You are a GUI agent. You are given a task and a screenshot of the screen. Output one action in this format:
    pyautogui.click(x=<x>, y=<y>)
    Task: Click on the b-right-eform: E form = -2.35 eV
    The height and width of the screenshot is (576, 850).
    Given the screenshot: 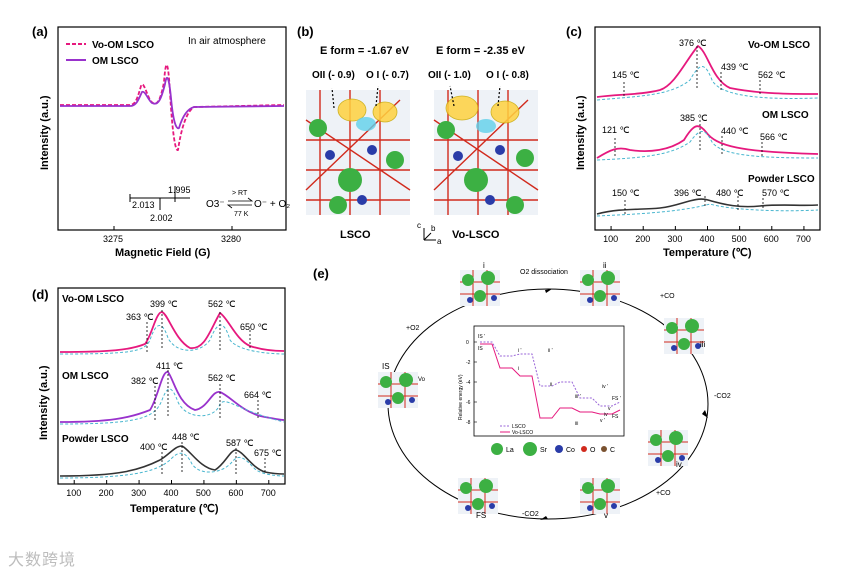 What is the action you would take?
    pyautogui.click(x=481, y=51)
    